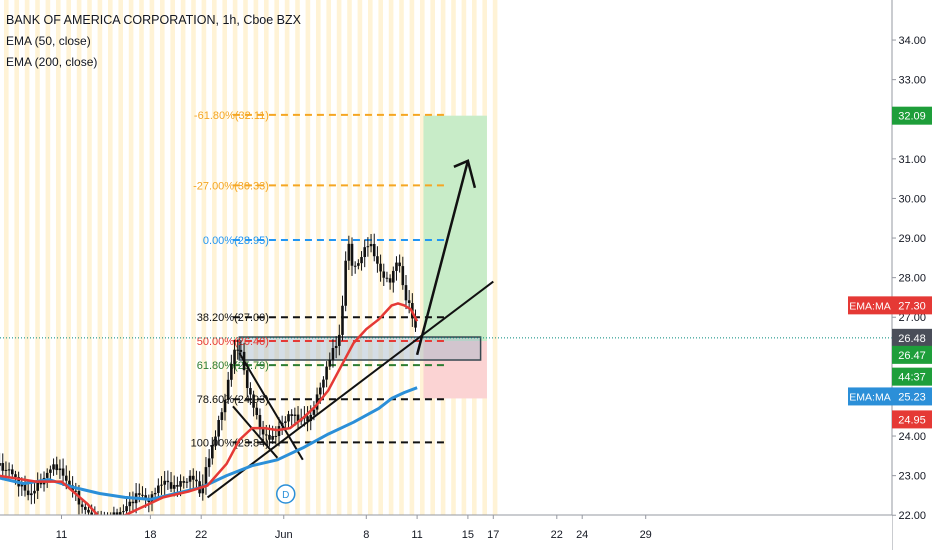 The width and height of the screenshot is (932, 550). What do you see at coordinates (286, 494) in the screenshot?
I see `dividend-marker-icon` at bounding box center [286, 494].